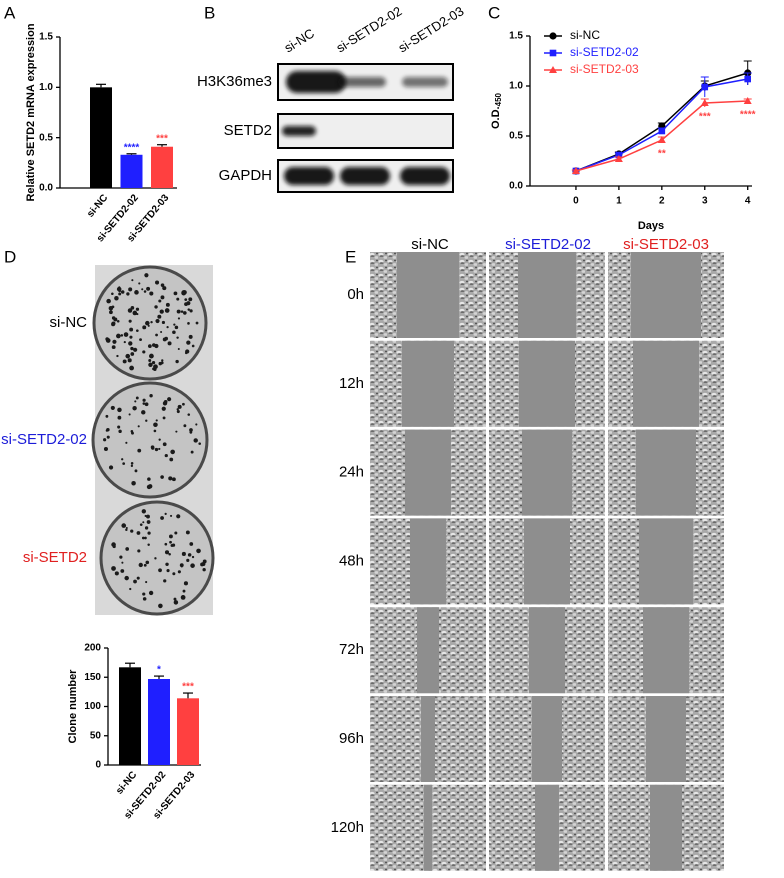 This screenshot has height=878, width=784. Describe the element at coordinates (498, 99) in the screenshot. I see `y-axis-label-subscript: 450` at that location.